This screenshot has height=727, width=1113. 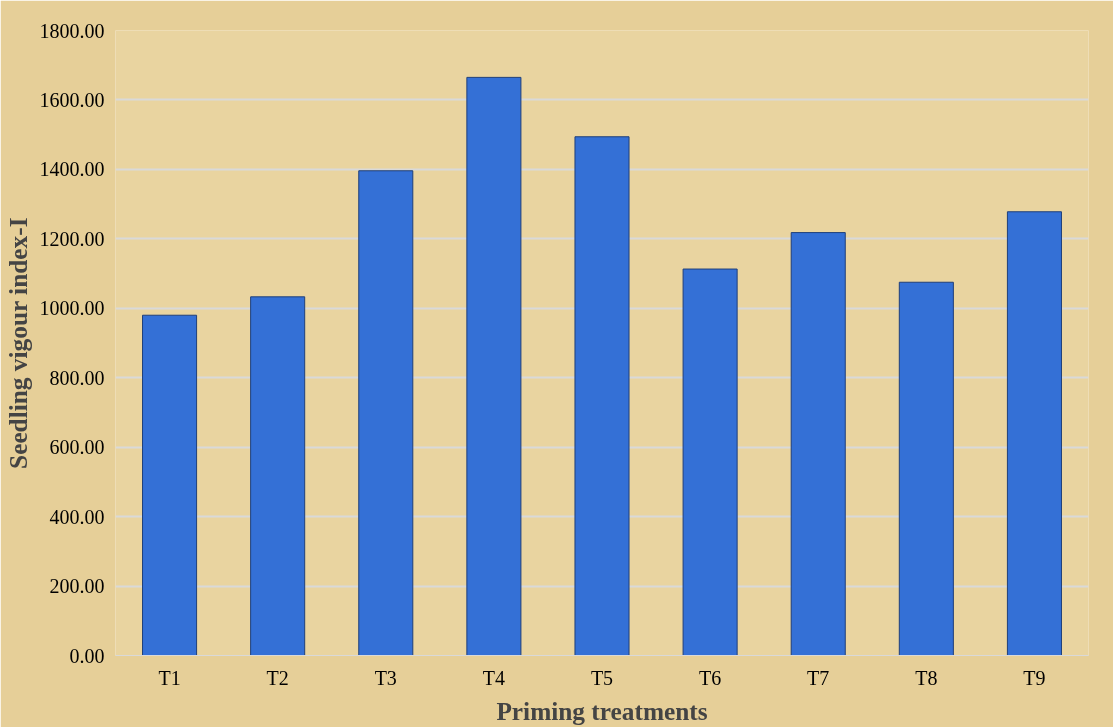 What do you see at coordinates (926, 677) in the screenshot?
I see `x-tick-label: T8` at bounding box center [926, 677].